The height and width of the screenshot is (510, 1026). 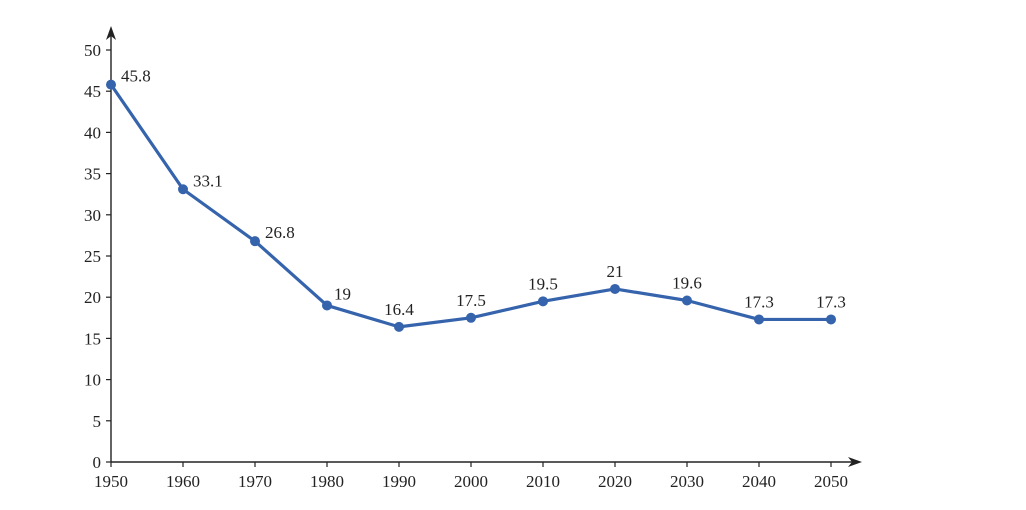 What do you see at coordinates (92, 132) in the screenshot?
I see `y-tick-label: 40` at bounding box center [92, 132].